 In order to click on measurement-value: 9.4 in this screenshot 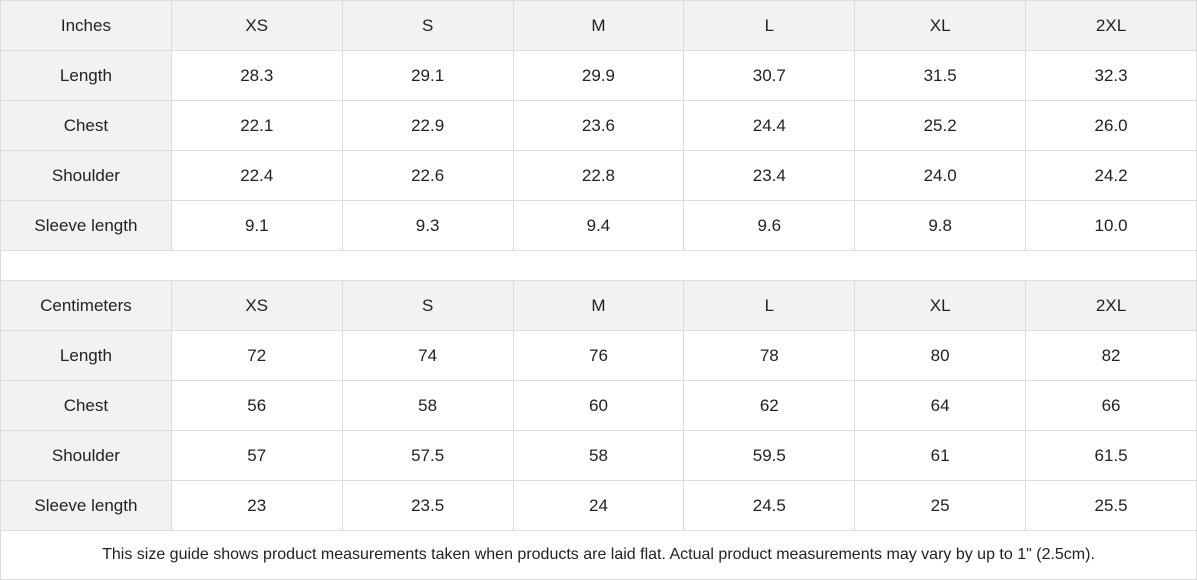, I will do `click(598, 225)`.